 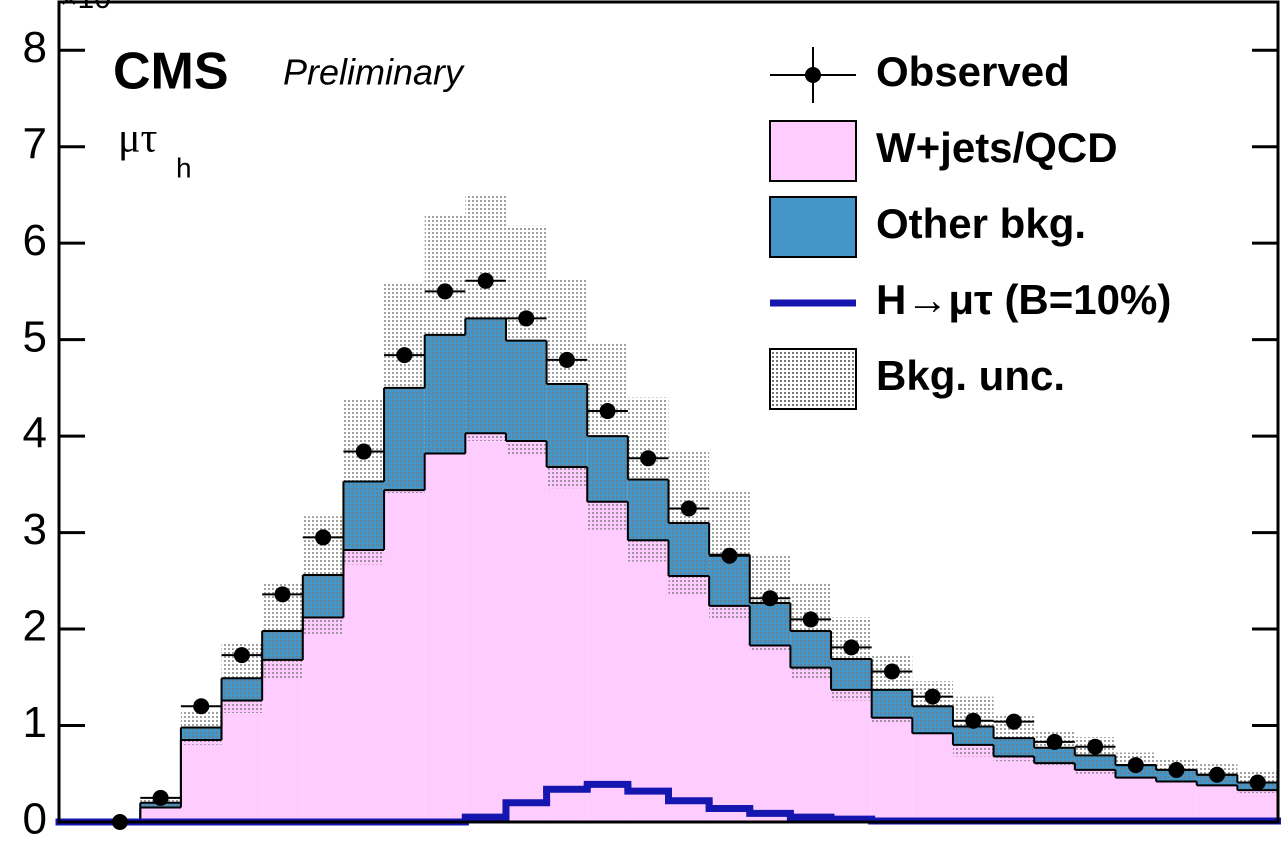 What do you see at coordinates (981, 223) in the screenshot?
I see `legend-label: Other bkg.` at bounding box center [981, 223].